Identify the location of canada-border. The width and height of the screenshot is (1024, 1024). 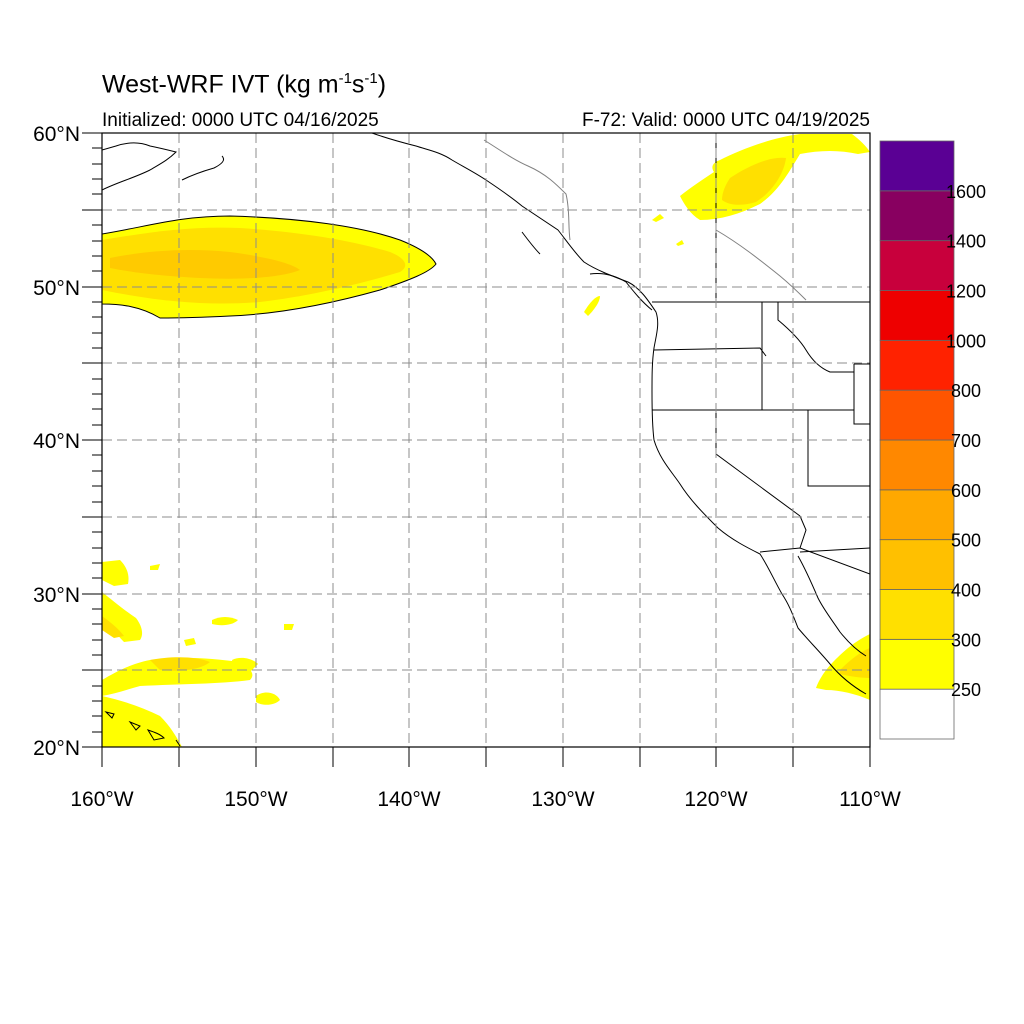
(645, 220).